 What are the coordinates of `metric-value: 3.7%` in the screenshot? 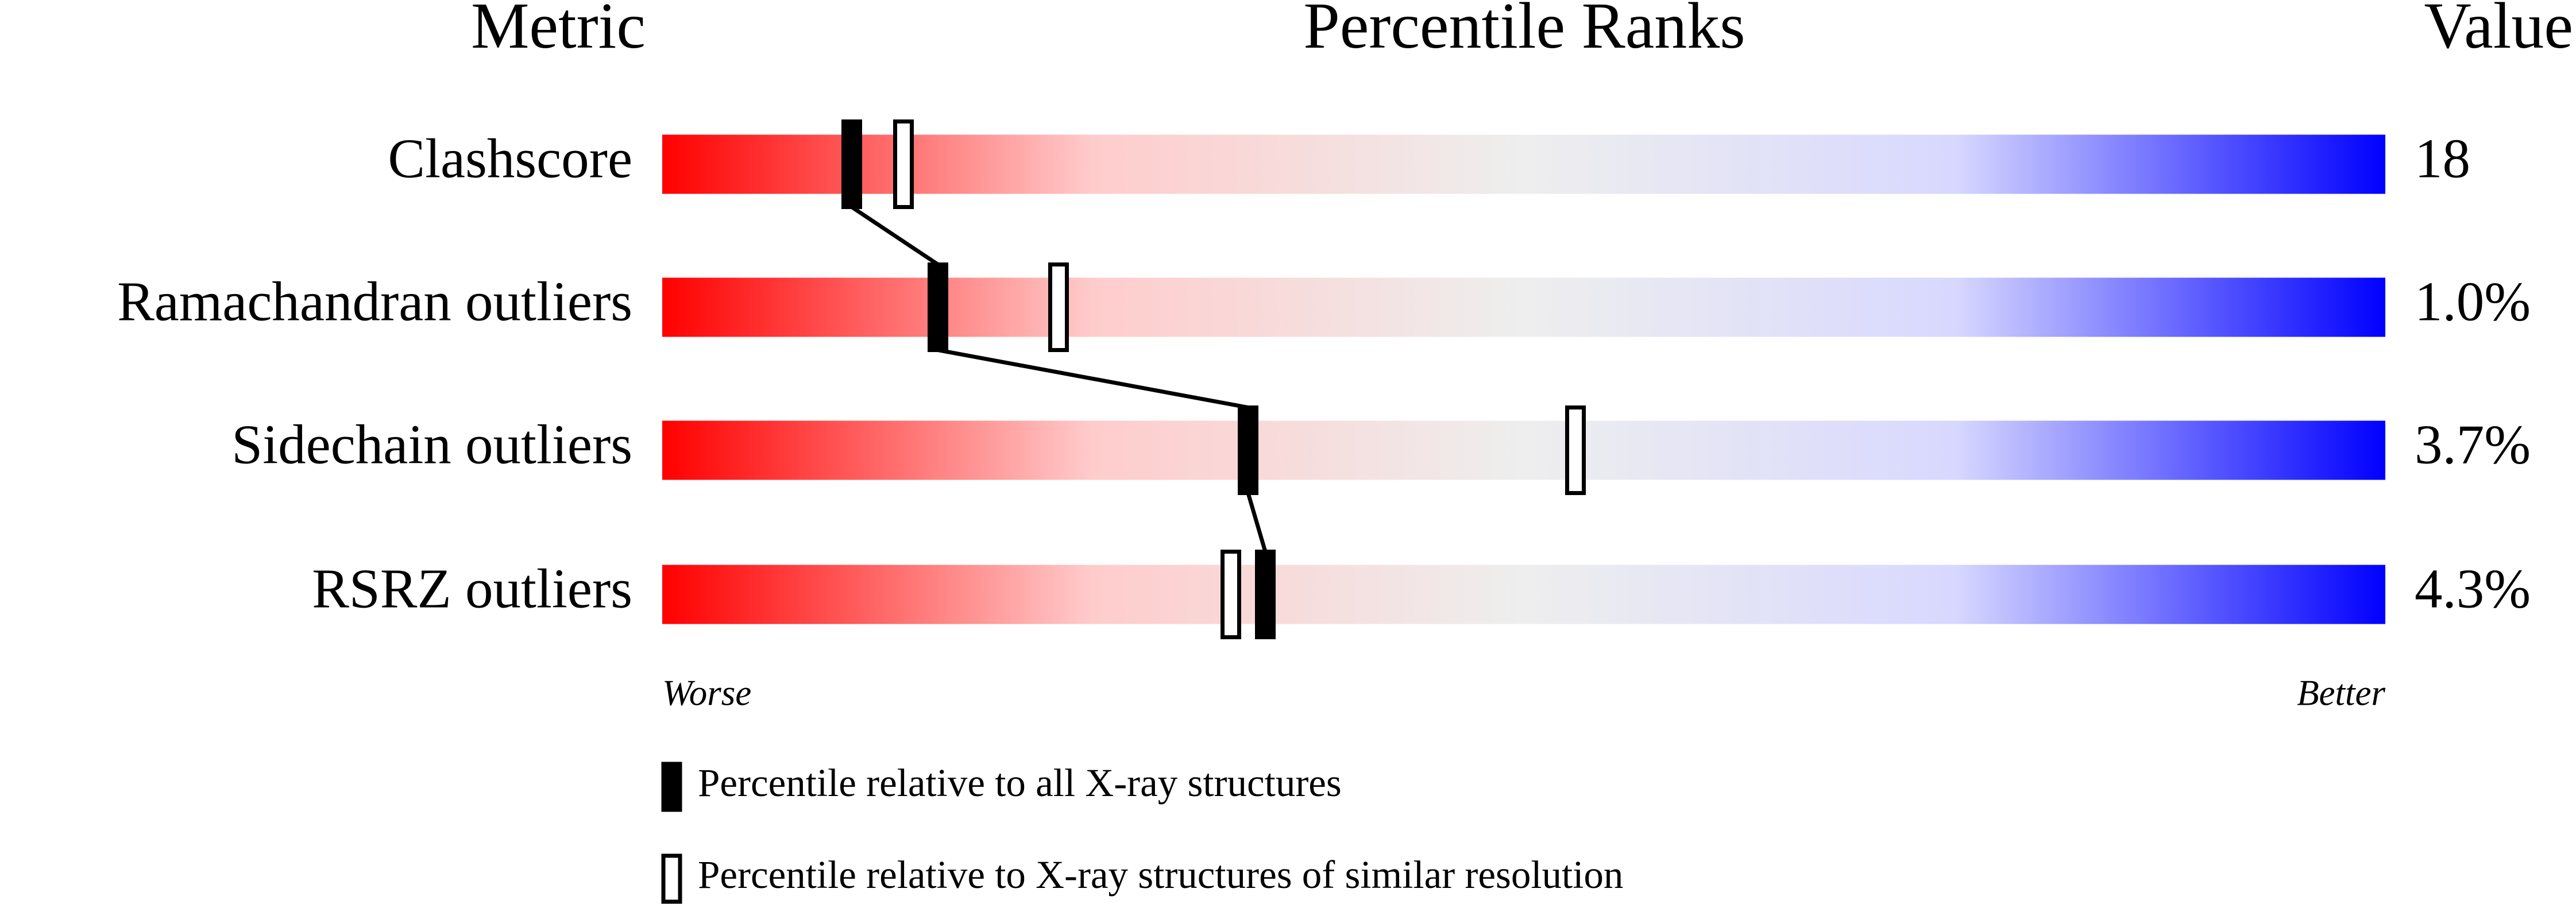 It's located at (2473, 445).